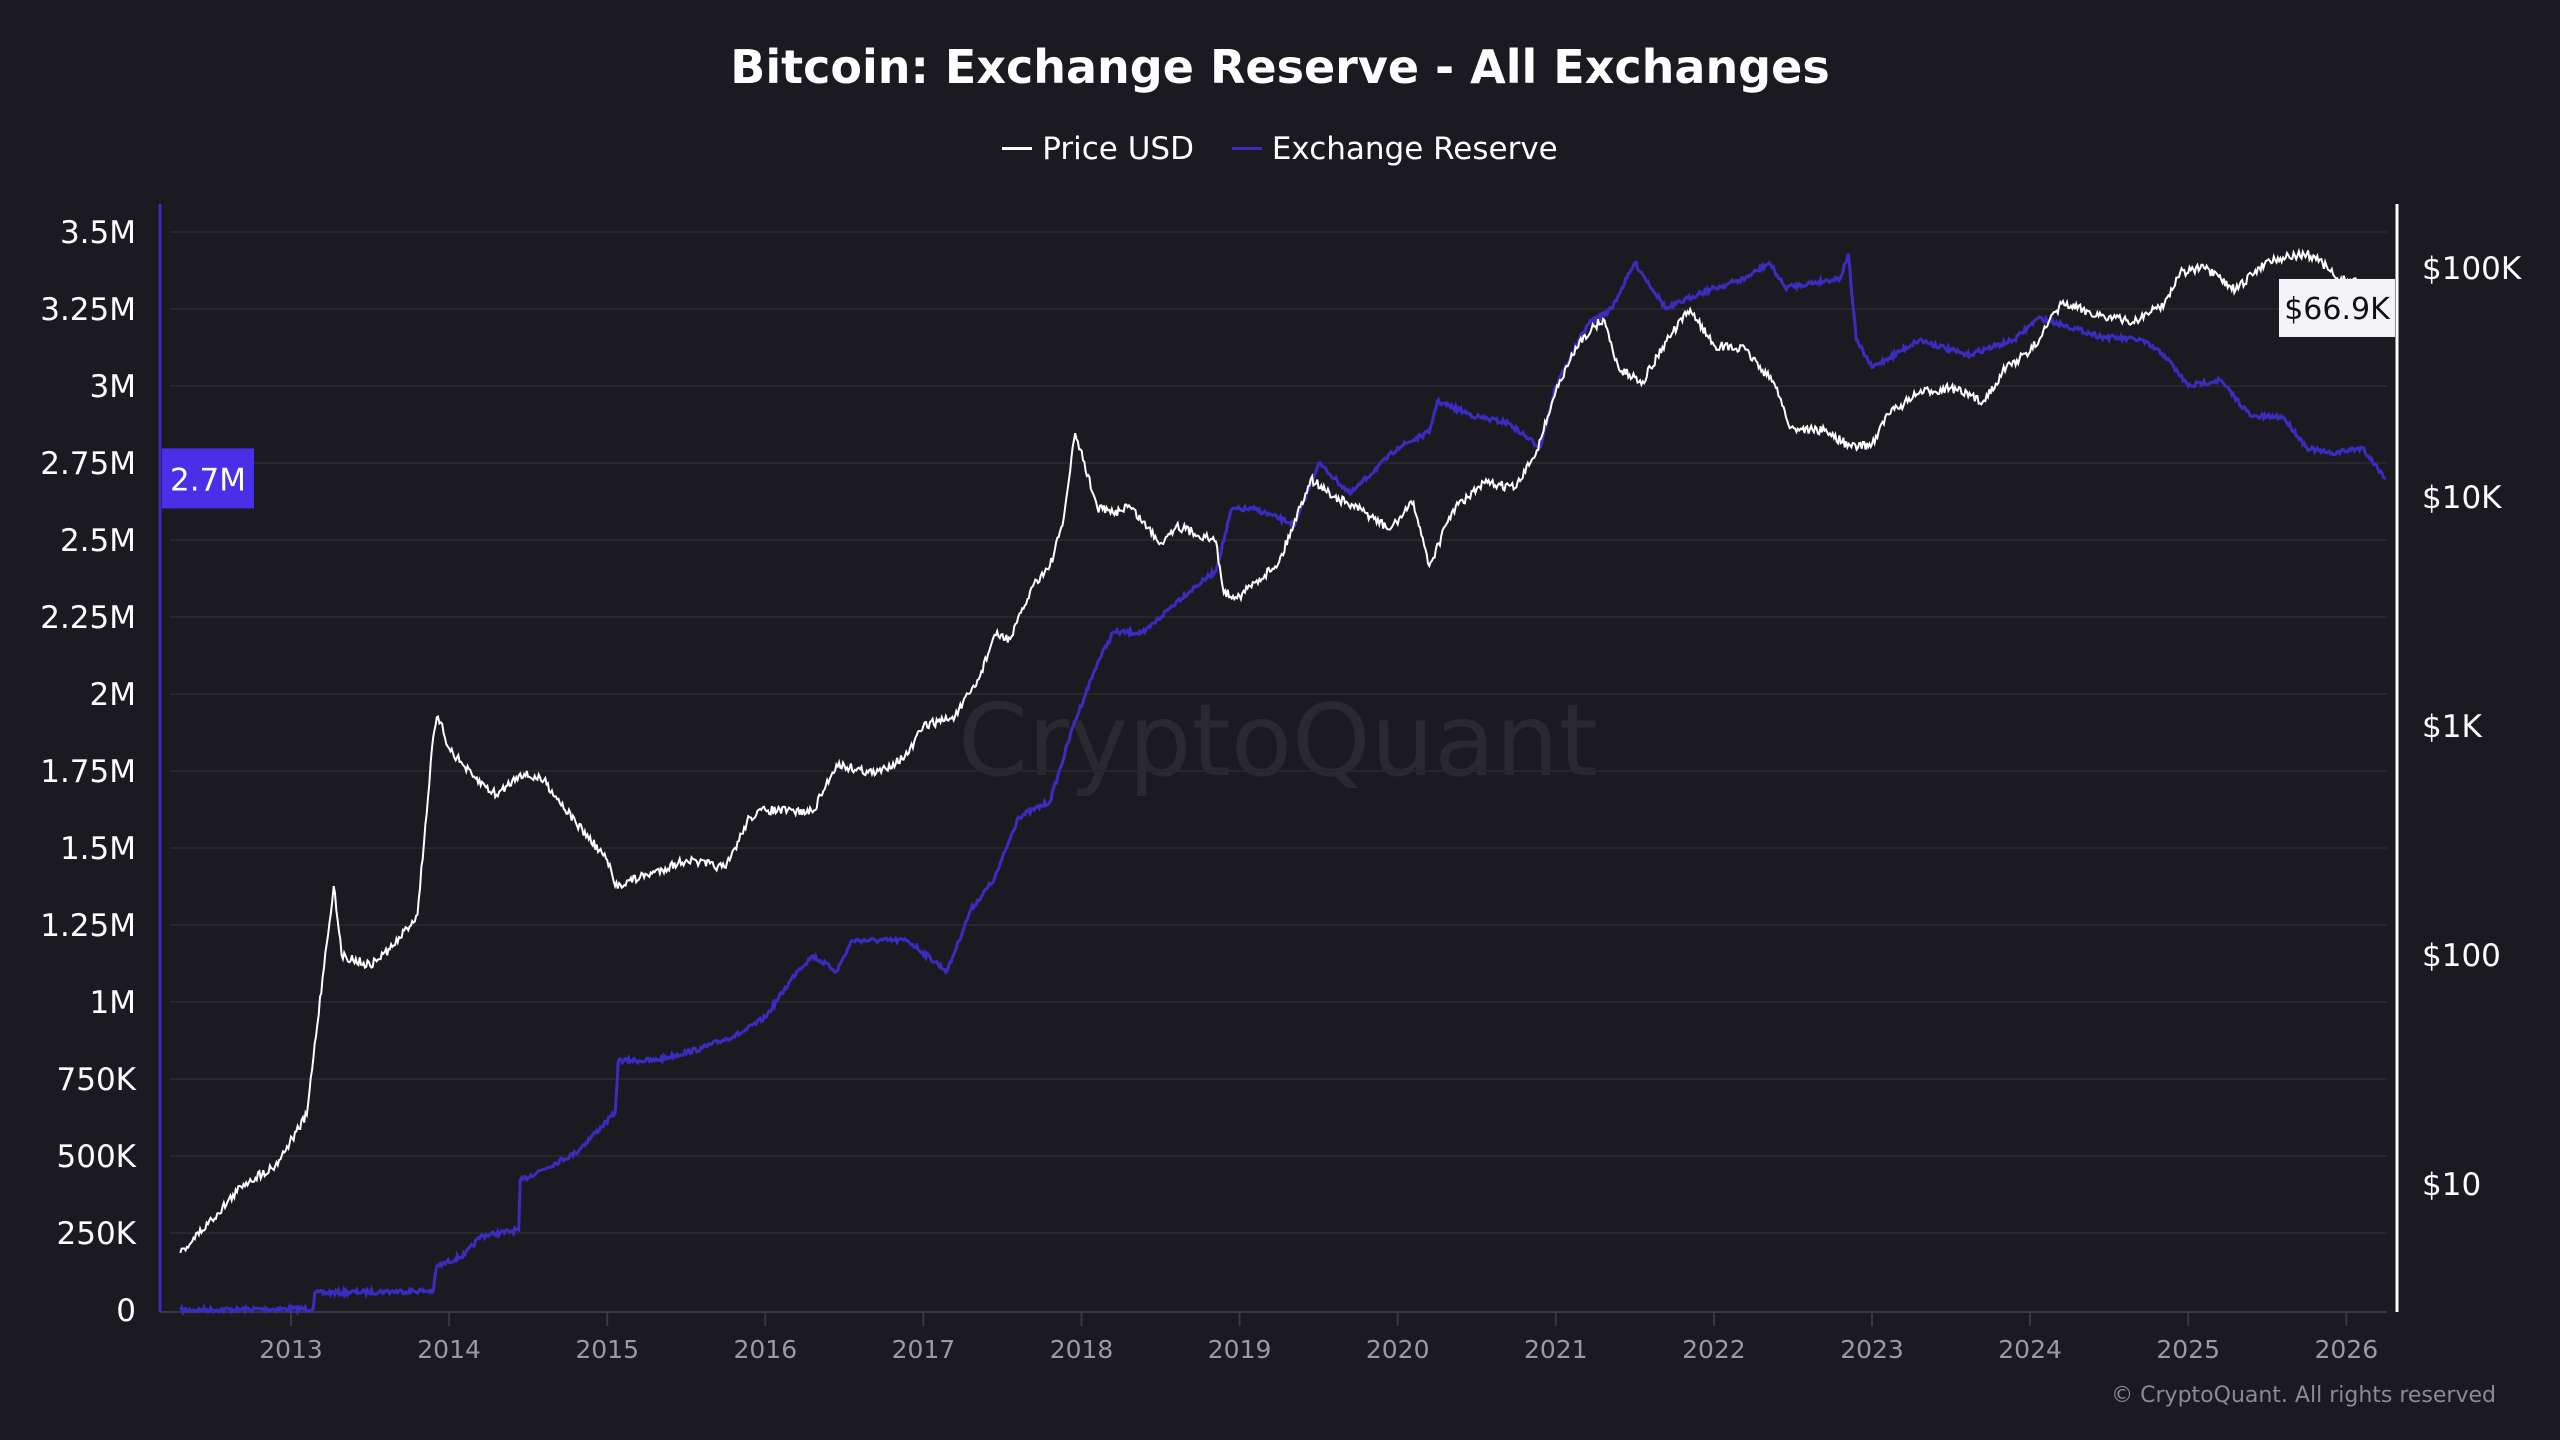 The width and height of the screenshot is (2560, 1440). I want to click on x-tick-label: 2015, so click(607, 1349).